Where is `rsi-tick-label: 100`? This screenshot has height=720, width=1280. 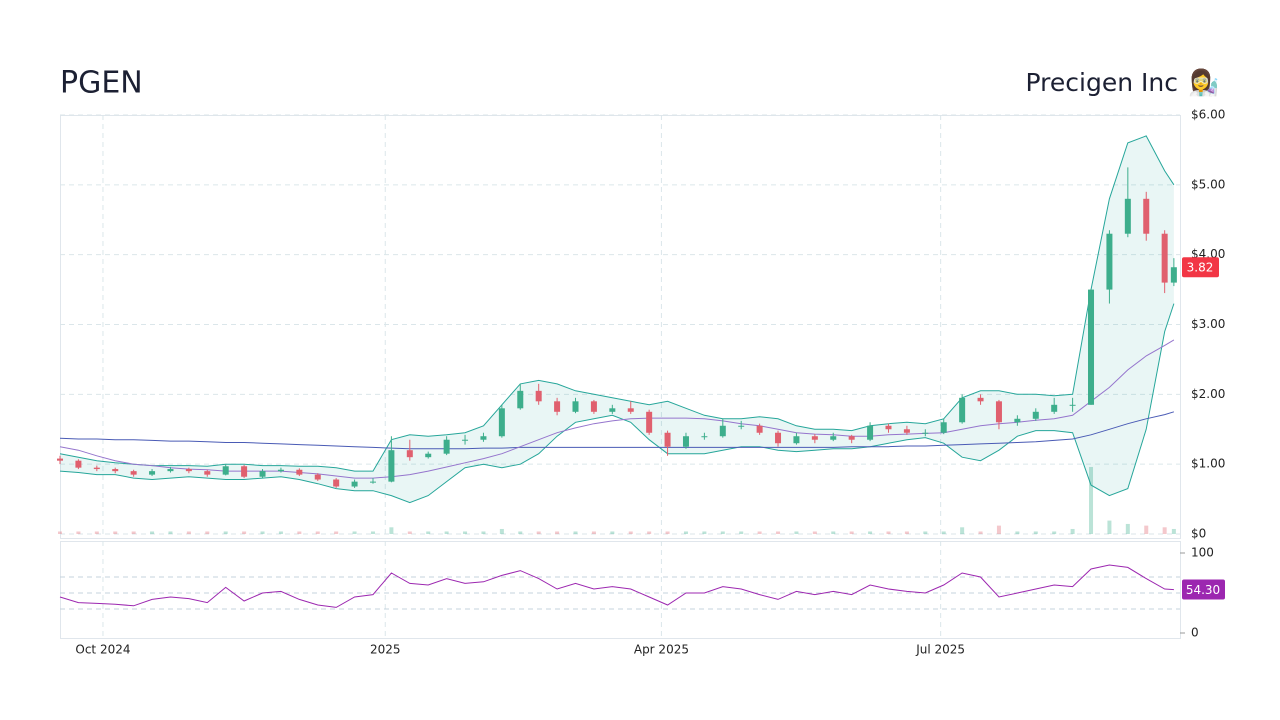
rsi-tick-label: 100 is located at coordinates (1202, 553).